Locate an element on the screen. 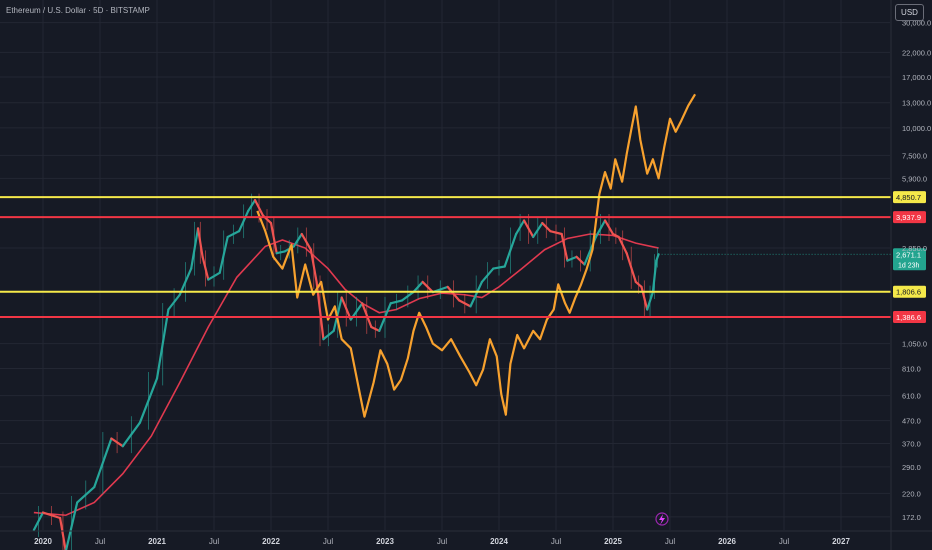  y-tick-label: 1,050.0 is located at coordinates (914, 344).